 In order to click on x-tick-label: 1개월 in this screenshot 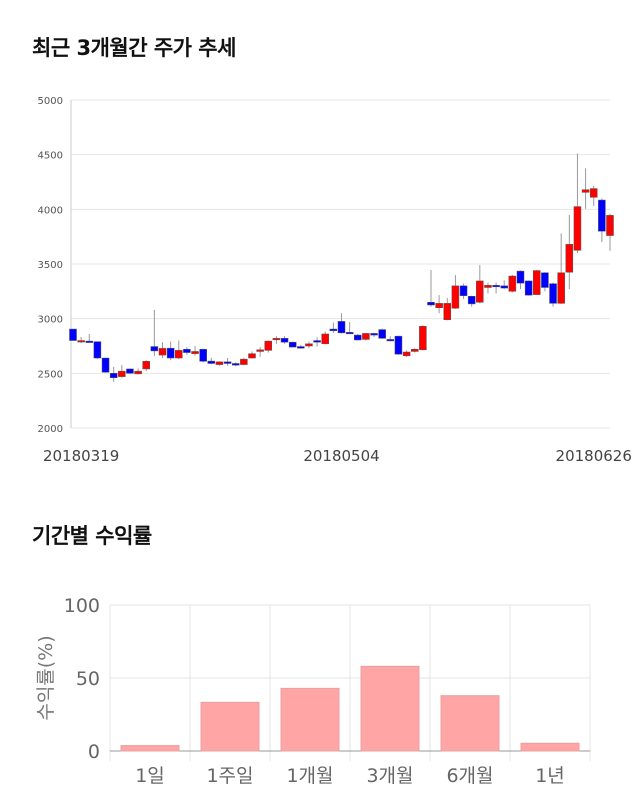, I will do `click(309, 776)`.